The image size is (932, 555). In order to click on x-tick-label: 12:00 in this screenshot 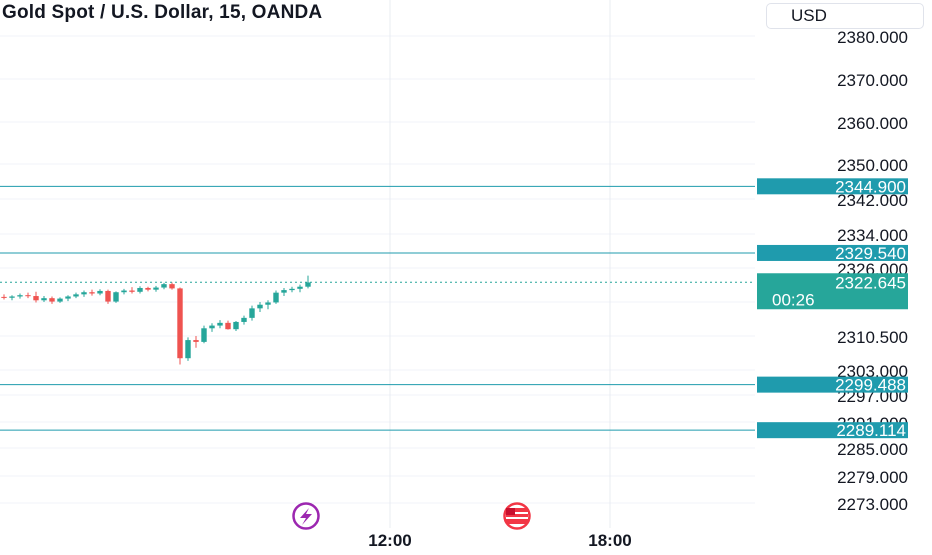, I will do `click(389, 540)`.